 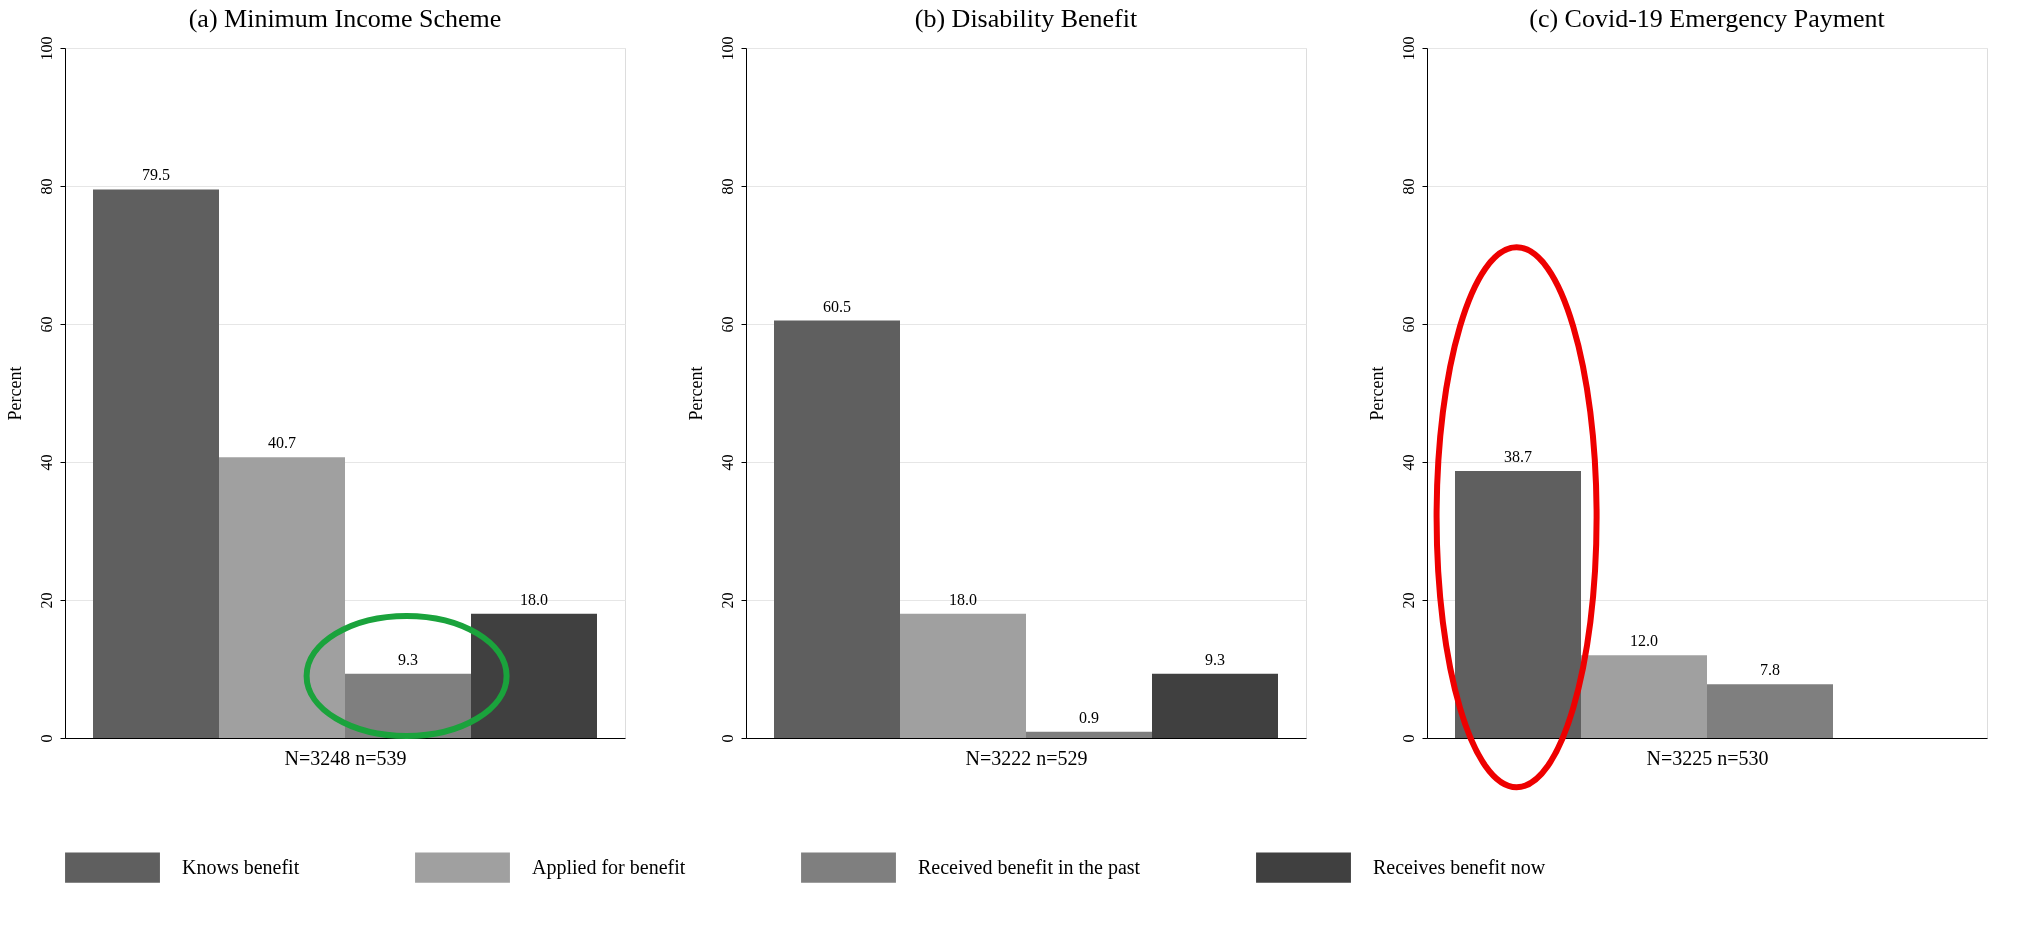 What do you see at coordinates (345, 757) in the screenshot?
I see `x-axis-title: N=3248 n=539` at bounding box center [345, 757].